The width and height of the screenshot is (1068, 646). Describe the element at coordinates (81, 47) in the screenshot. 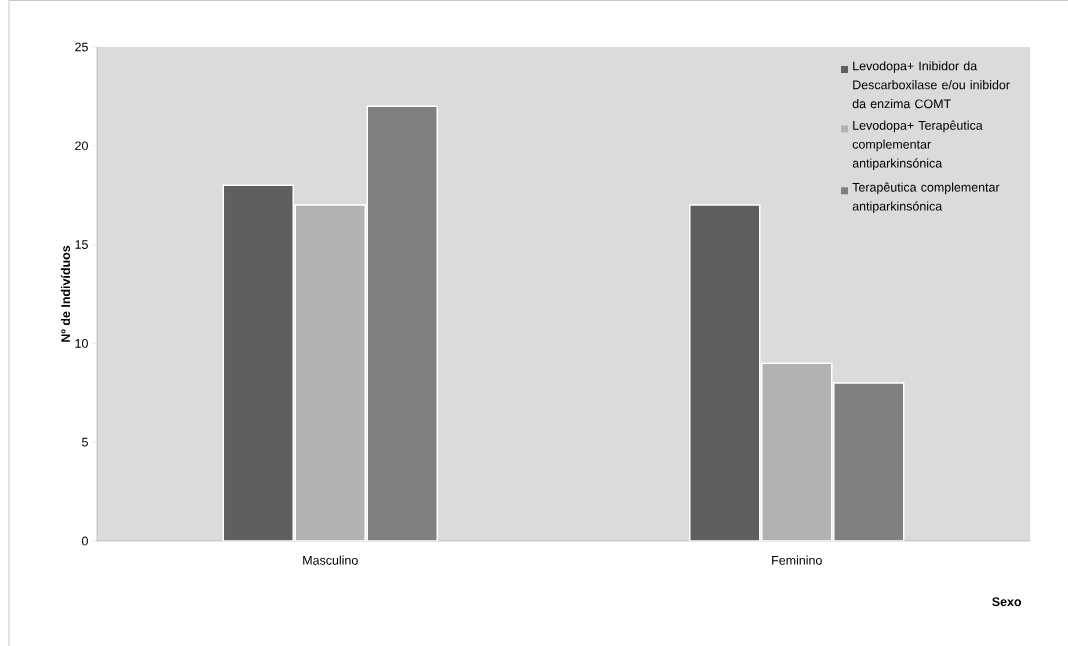

I see `y-tick-label: 25` at that location.